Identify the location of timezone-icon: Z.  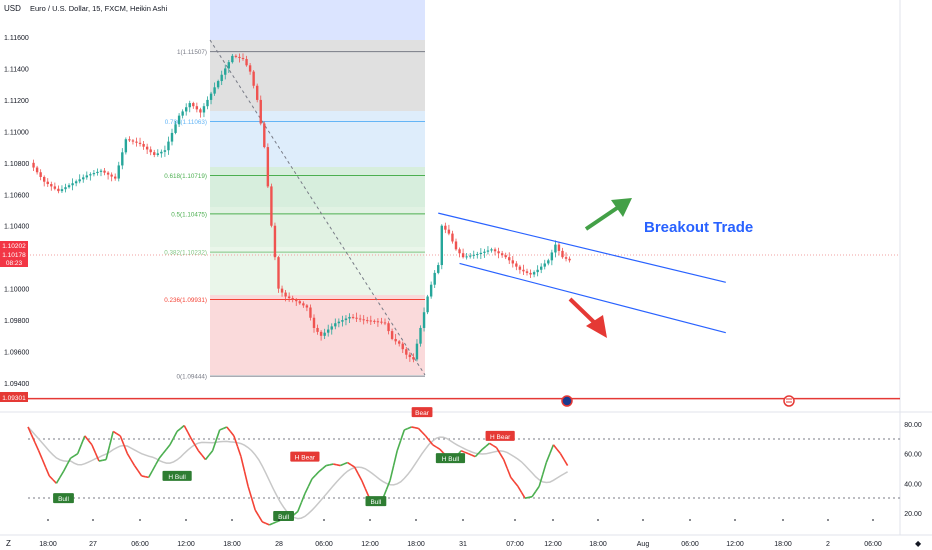
(8, 543).